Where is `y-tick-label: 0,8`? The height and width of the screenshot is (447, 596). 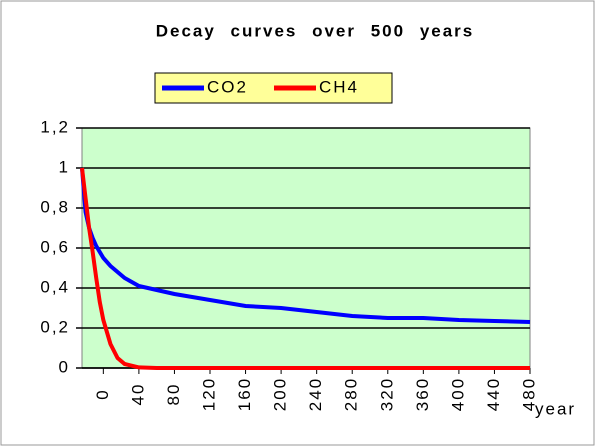 y-tick-label: 0,8 is located at coordinates (55, 206).